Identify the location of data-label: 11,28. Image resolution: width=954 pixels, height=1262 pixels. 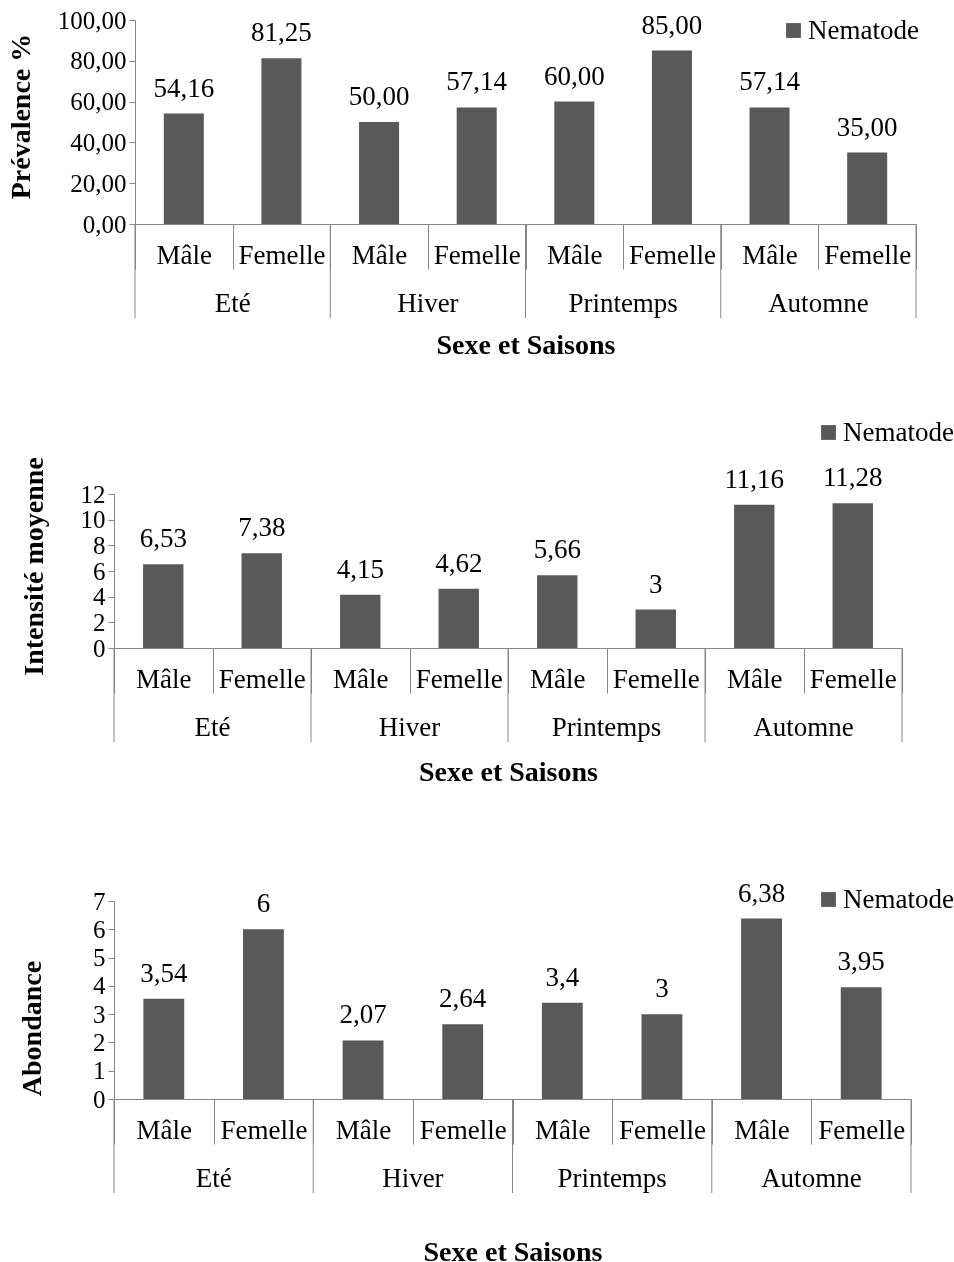
(852, 477).